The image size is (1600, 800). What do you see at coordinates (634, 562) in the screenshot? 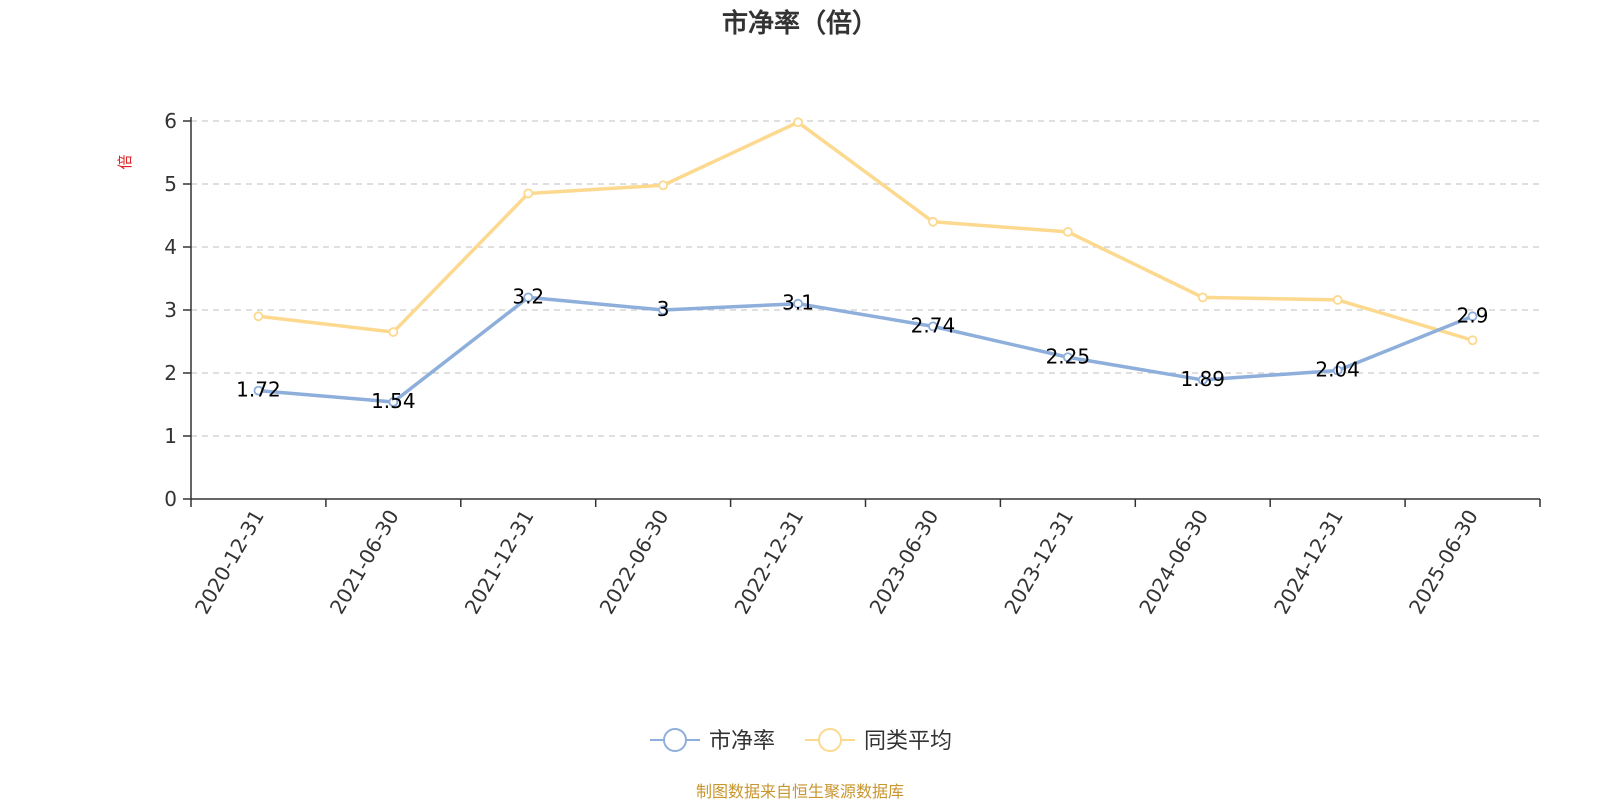
I see `x-tick-label: 2022-06-30` at bounding box center [634, 562].